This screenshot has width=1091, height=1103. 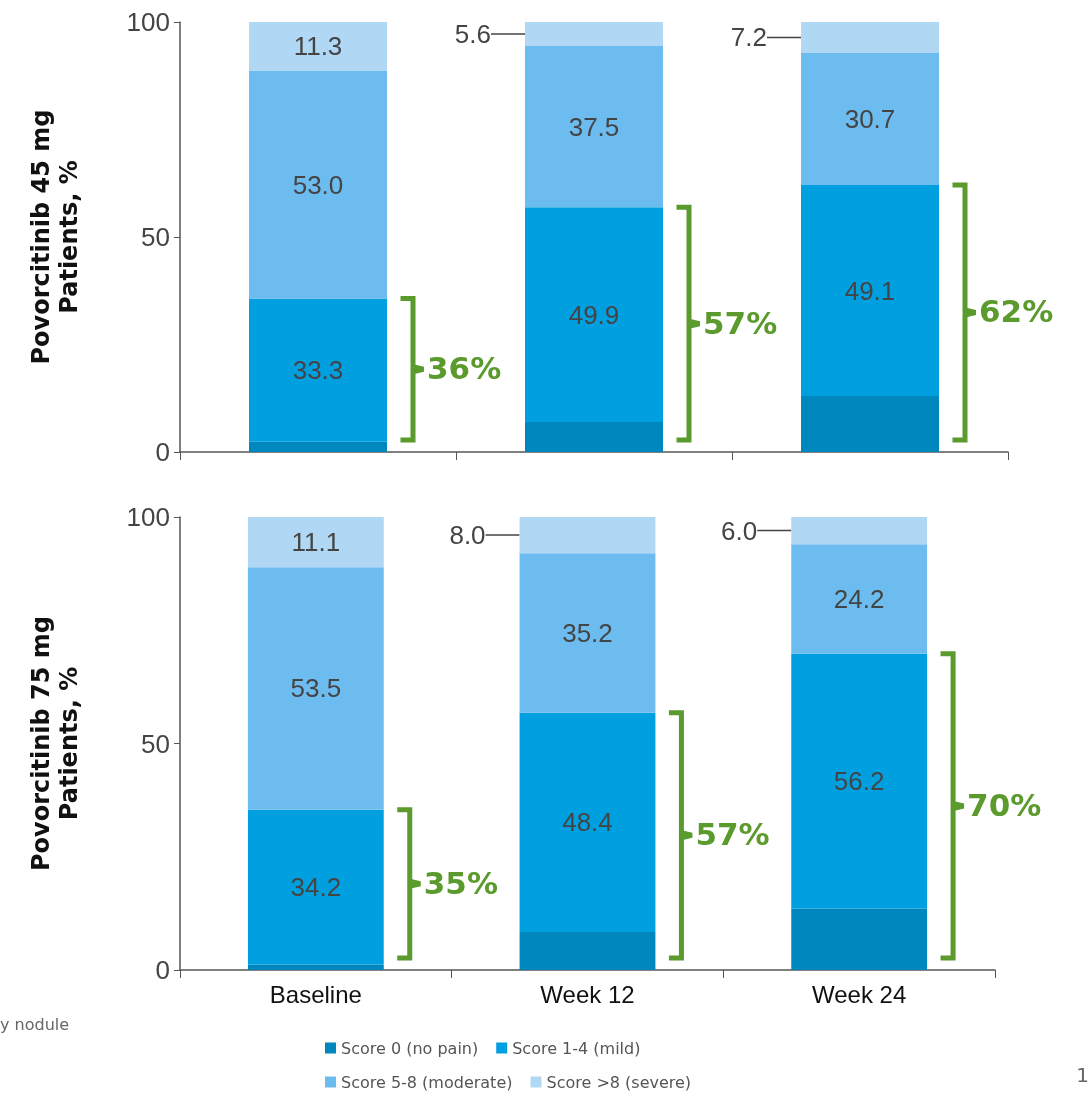 I want to click on data-label: 33.3, so click(x=318, y=370).